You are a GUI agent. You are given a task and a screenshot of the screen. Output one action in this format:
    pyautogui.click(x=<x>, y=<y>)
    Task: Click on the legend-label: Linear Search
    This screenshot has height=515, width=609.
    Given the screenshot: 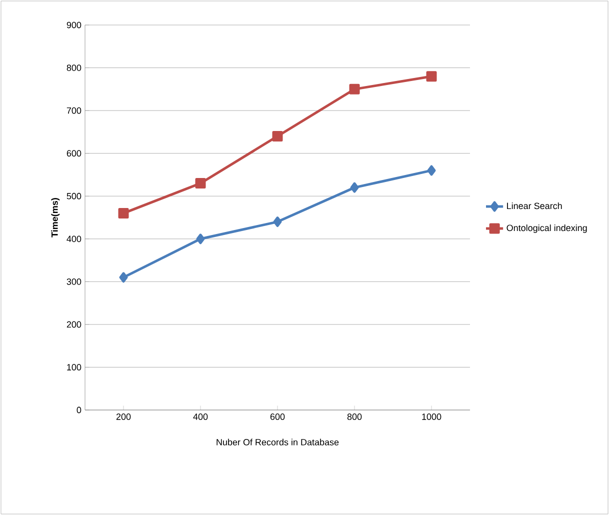 What is the action you would take?
    pyautogui.click(x=534, y=206)
    